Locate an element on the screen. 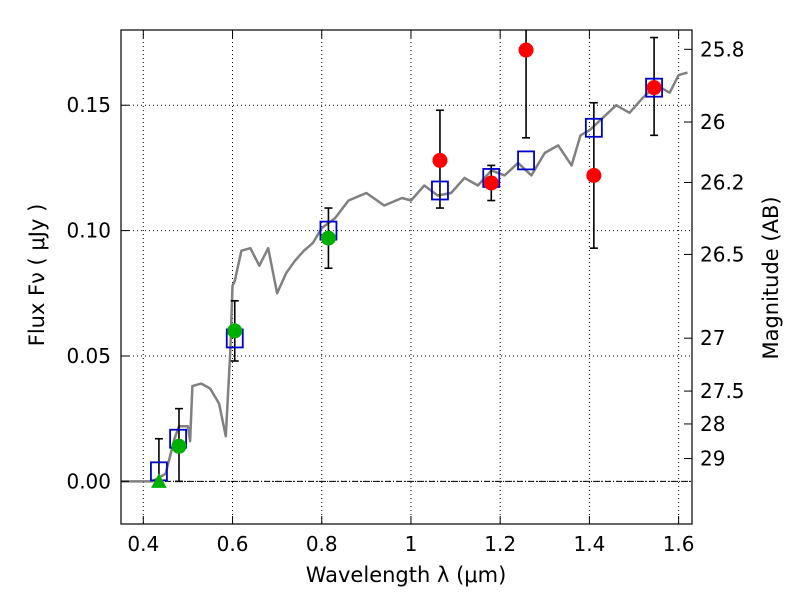 The height and width of the screenshot is (605, 800). x-tick-label: 1.4 is located at coordinates (589, 544).